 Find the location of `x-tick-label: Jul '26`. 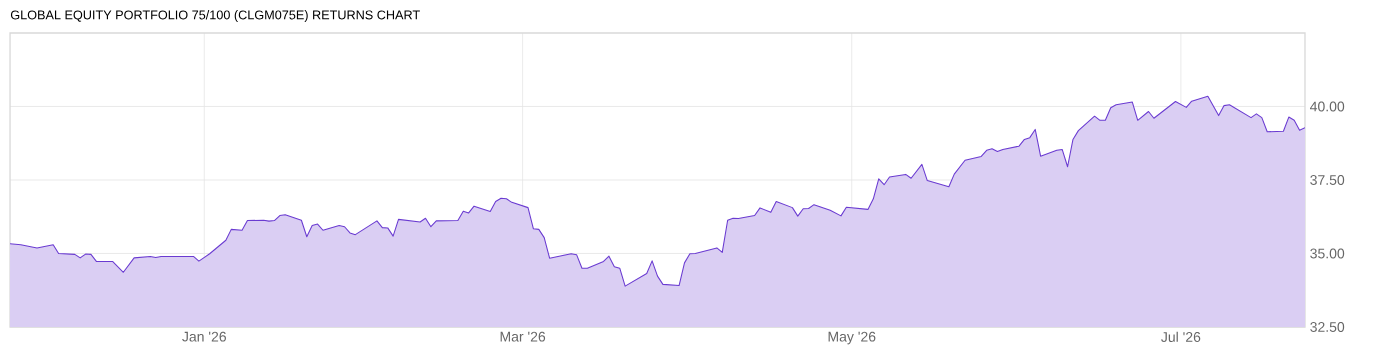

x-tick-label: Jul '26 is located at coordinates (1181, 336).